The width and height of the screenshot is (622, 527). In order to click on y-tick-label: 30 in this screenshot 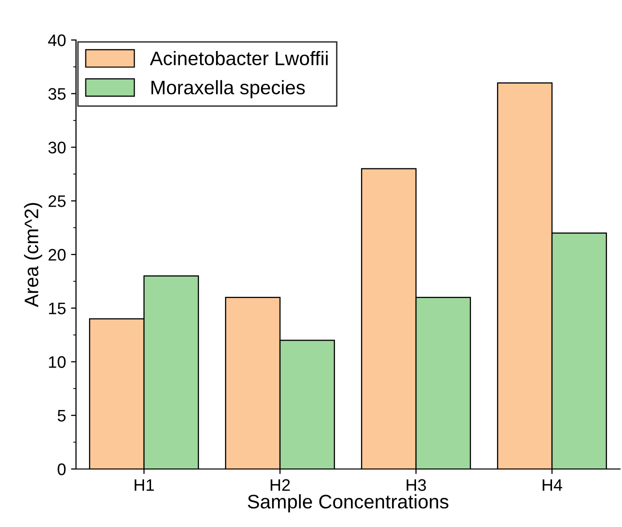, I will do `click(57, 148)`.